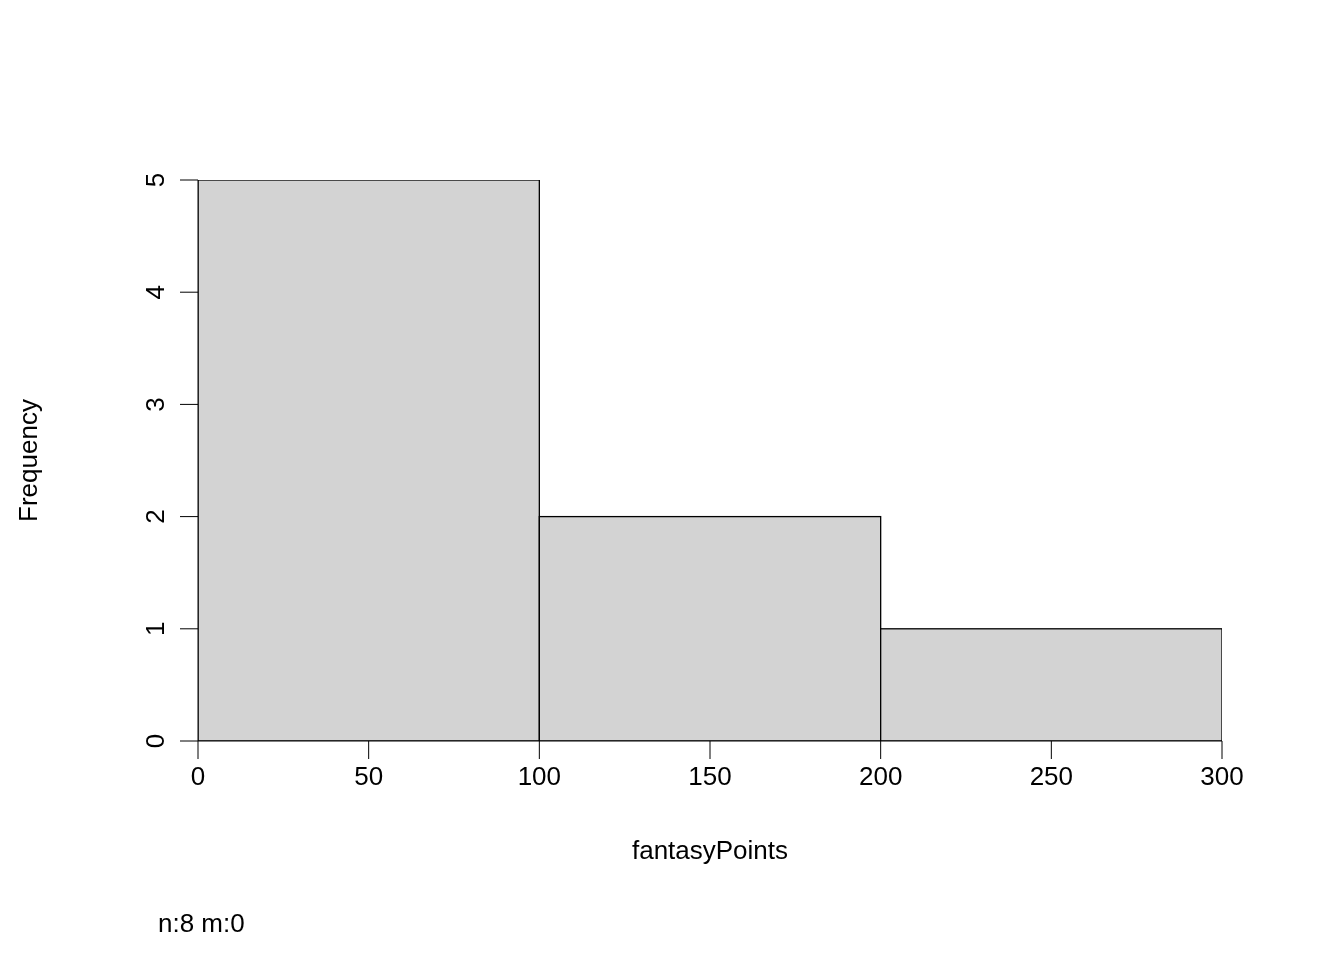 Image resolution: width=1344 pixels, height=960 pixels. I want to click on x-axis-title: fantasyPoints, so click(710, 850).